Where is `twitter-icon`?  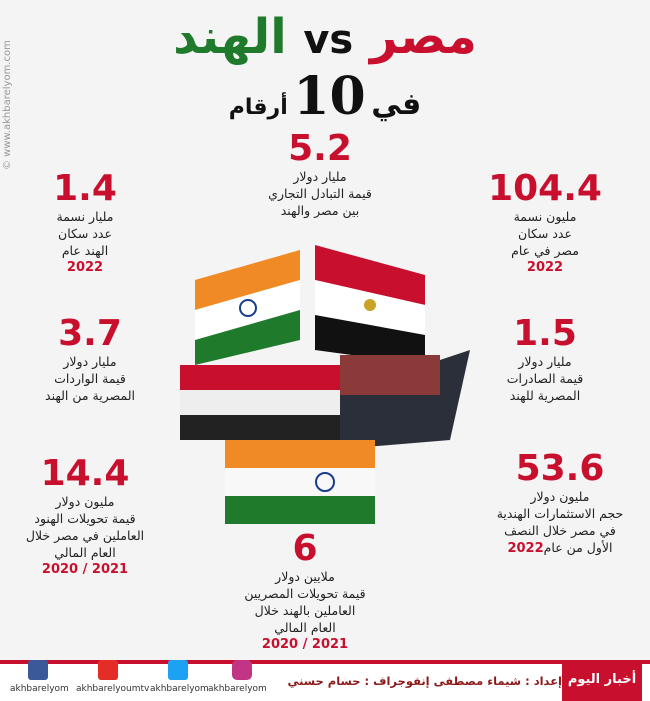 twitter-icon is located at coordinates (178, 670).